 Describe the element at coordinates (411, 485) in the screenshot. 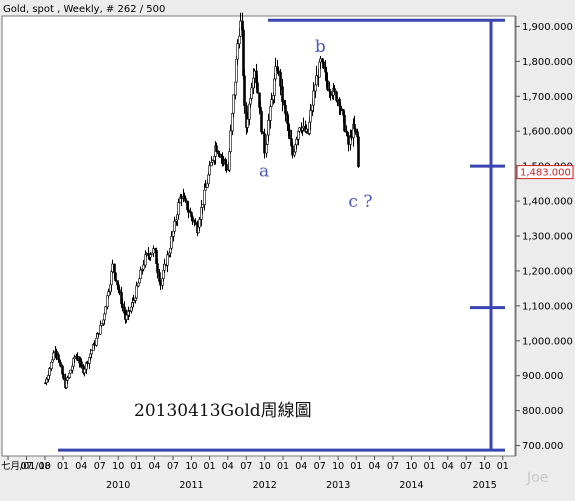

I see `year-label: 2014` at that location.